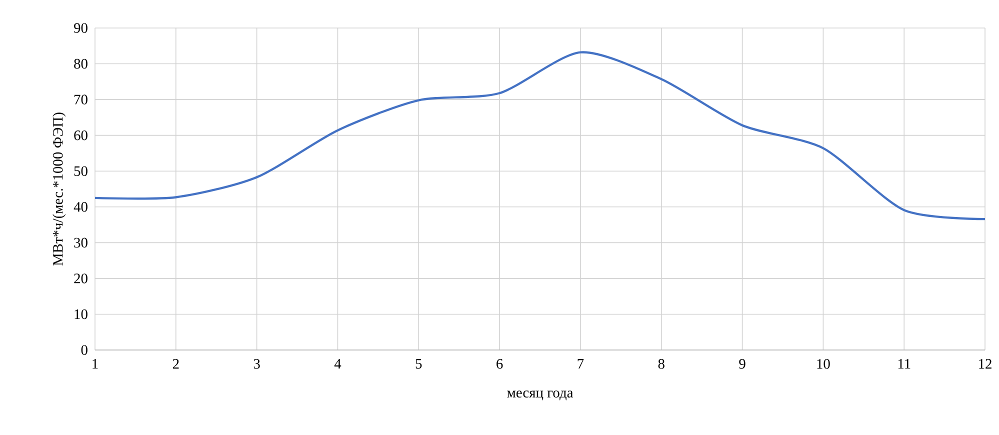  I want to click on y-tick-label: 50, so click(81, 171).